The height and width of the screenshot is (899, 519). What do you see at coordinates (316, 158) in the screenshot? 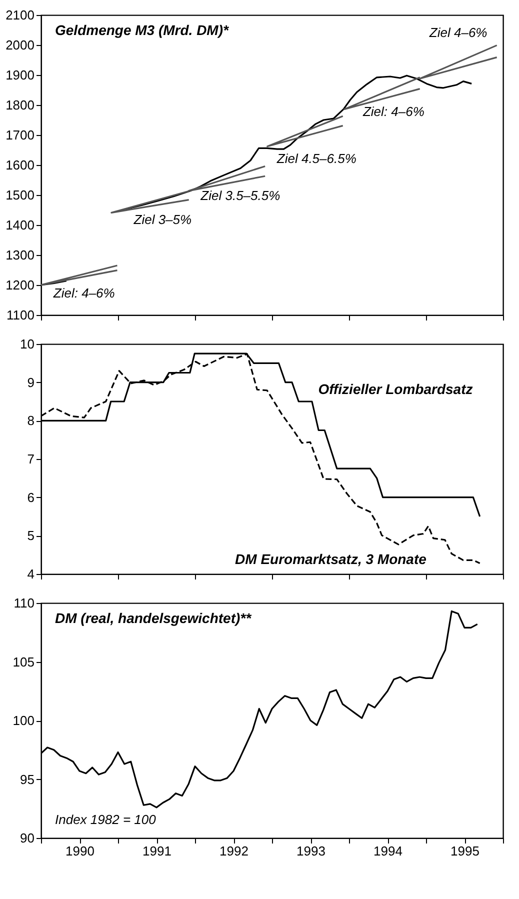
I see `annotation: Ziel 4.5–6.5%` at bounding box center [316, 158].